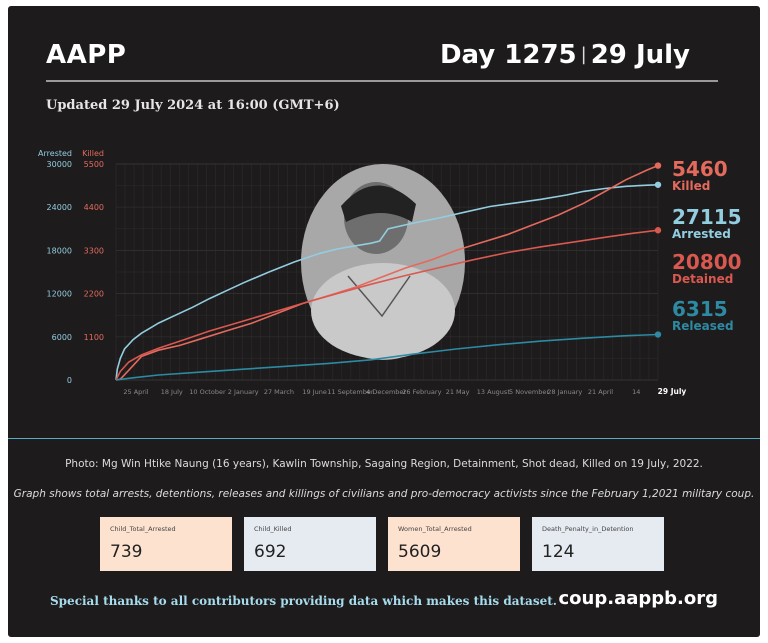 The height and width of the screenshot is (643, 768). Describe the element at coordinates (435, 529) in the screenshot. I see `stat-label: Women_Total_Arrested` at that location.